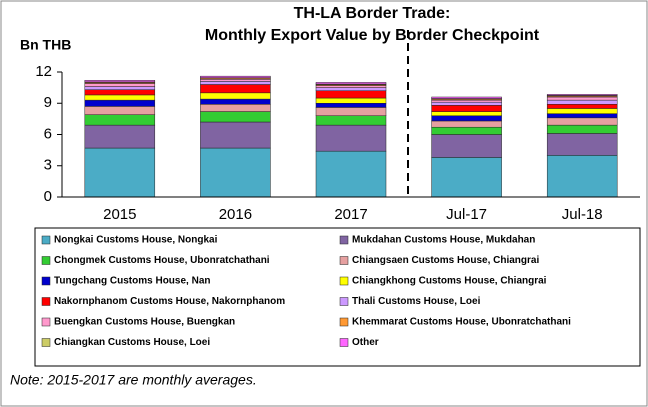 The height and width of the screenshot is (407, 648). I want to click on y-tick-label: 3, so click(48, 165).